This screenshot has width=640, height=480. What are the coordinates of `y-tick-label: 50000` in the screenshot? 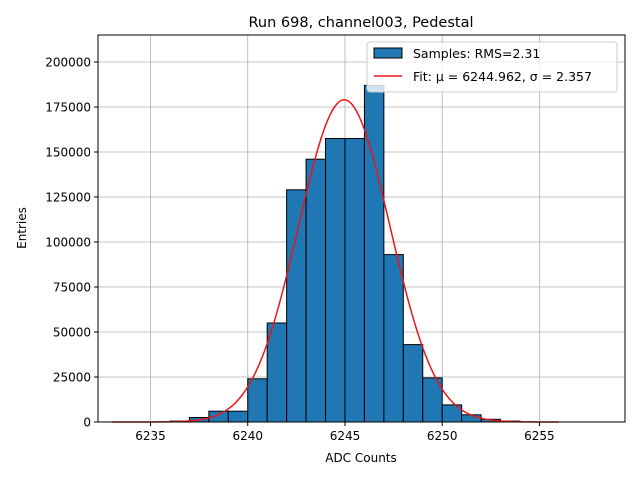 It's located at (72, 333).